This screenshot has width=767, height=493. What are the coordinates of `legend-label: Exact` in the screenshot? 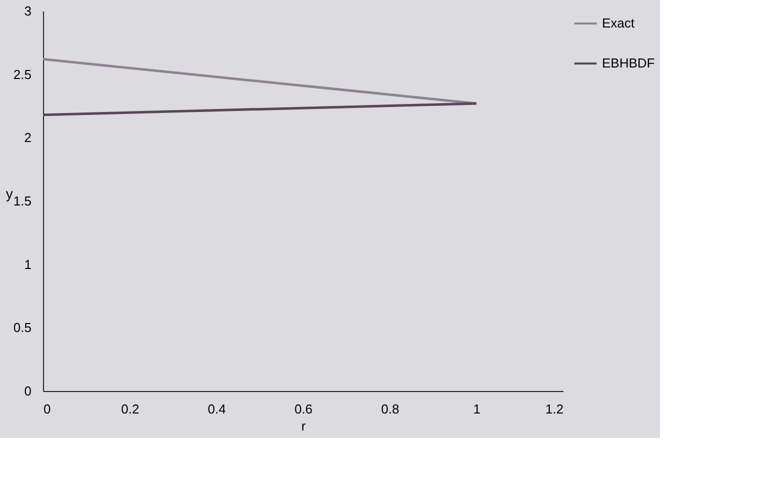 It's located at (618, 23).